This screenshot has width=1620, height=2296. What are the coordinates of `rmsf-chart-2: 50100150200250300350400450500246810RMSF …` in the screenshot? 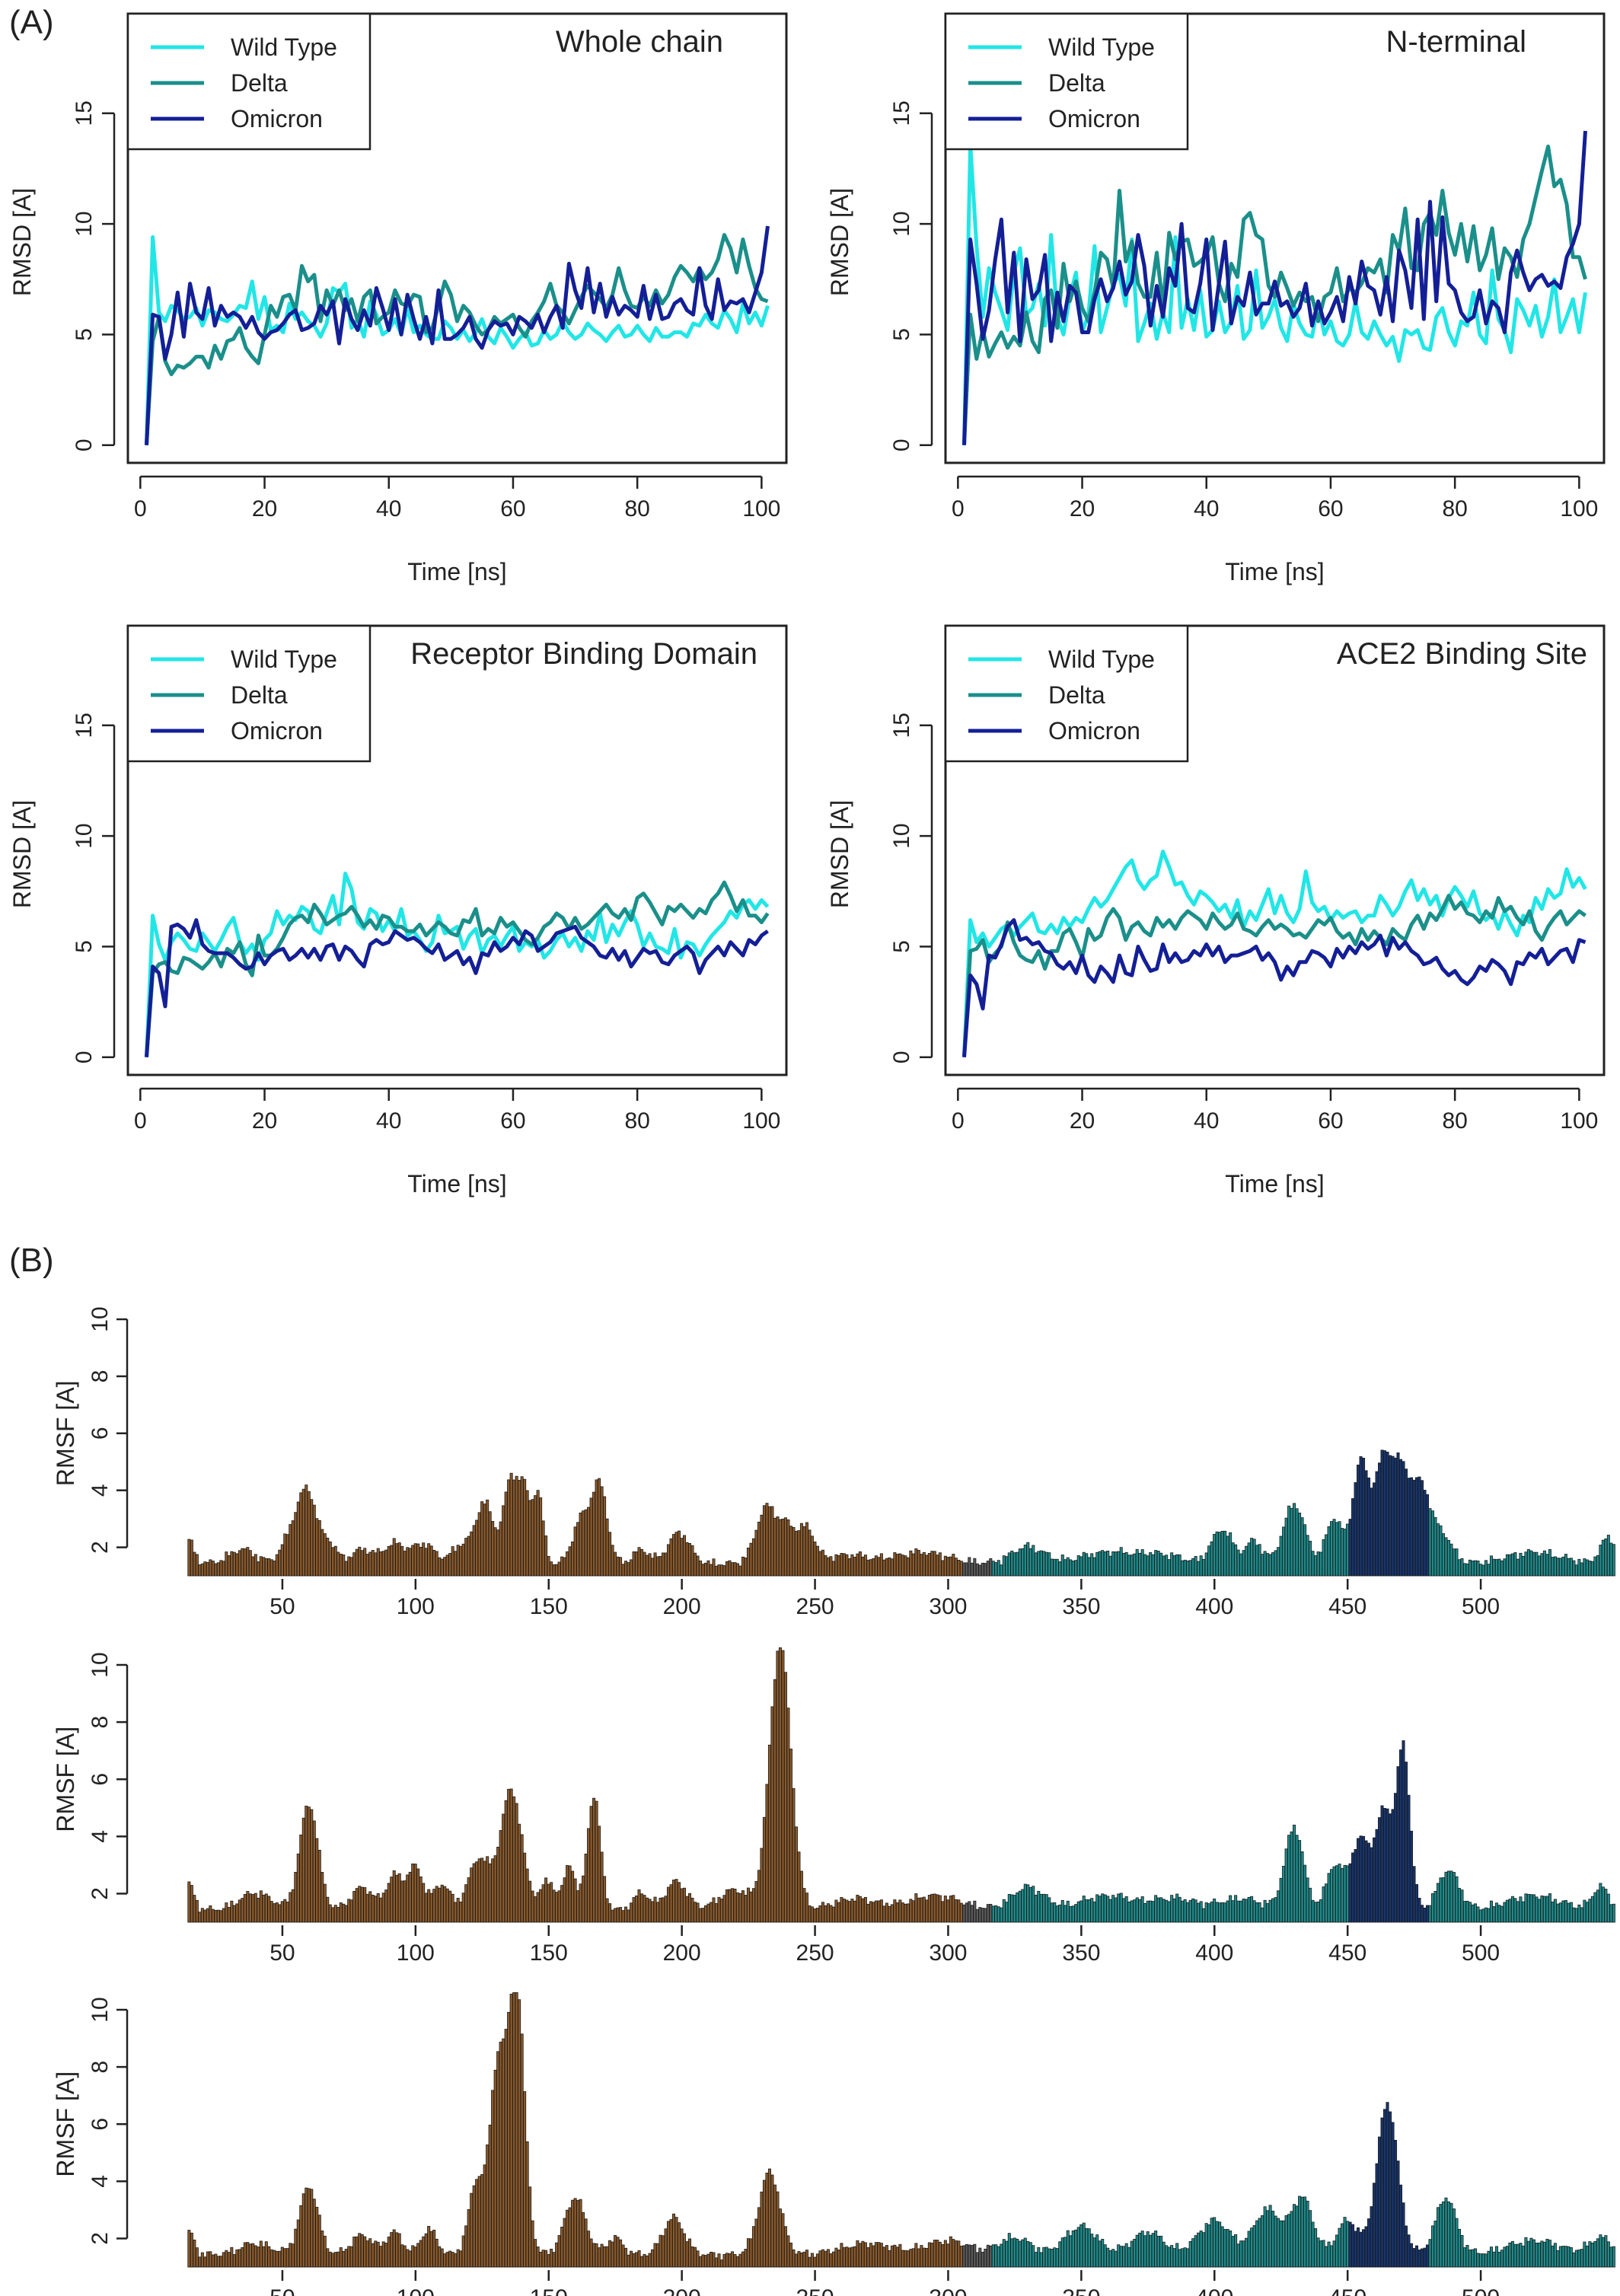 It's located at (833, 2144).